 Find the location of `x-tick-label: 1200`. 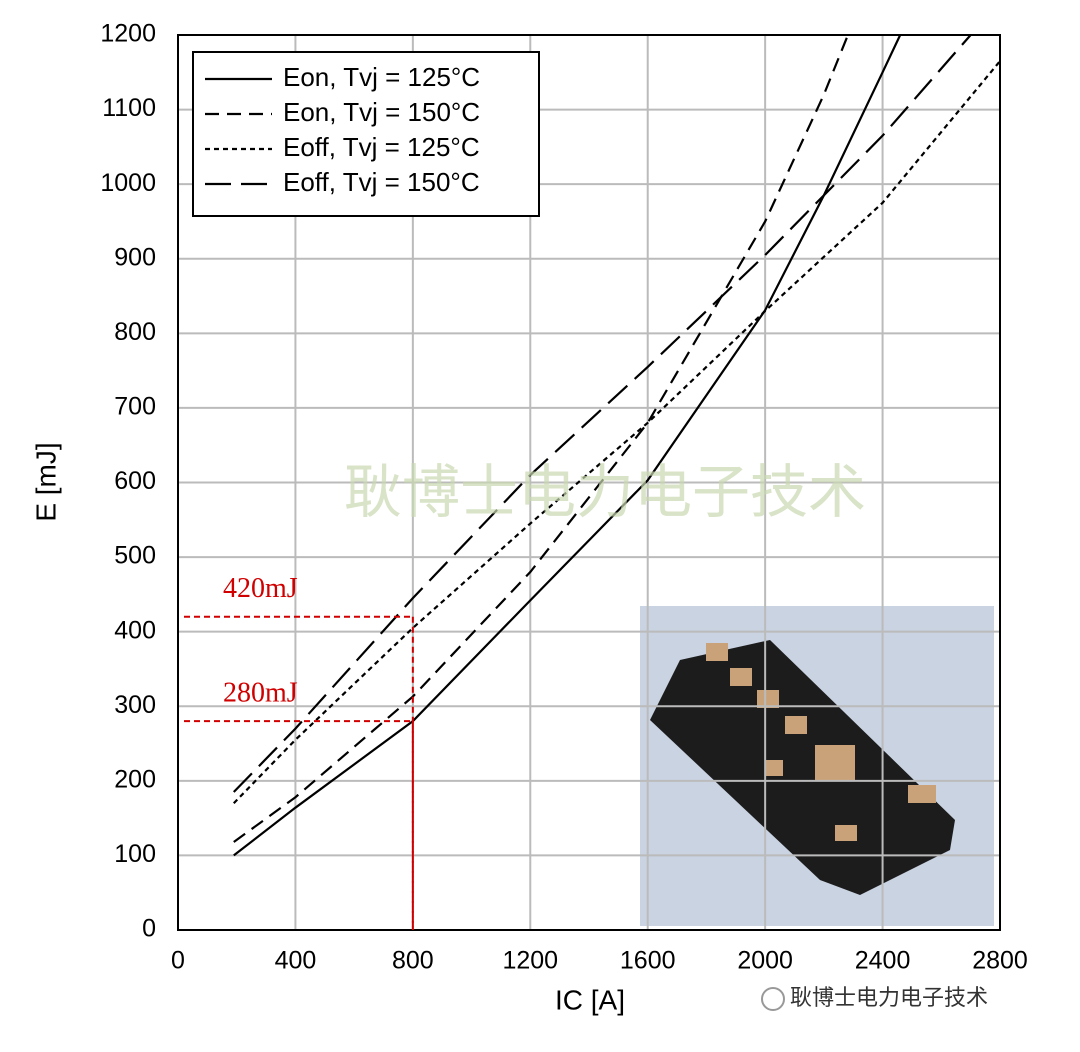

x-tick-label: 1200 is located at coordinates (530, 961).